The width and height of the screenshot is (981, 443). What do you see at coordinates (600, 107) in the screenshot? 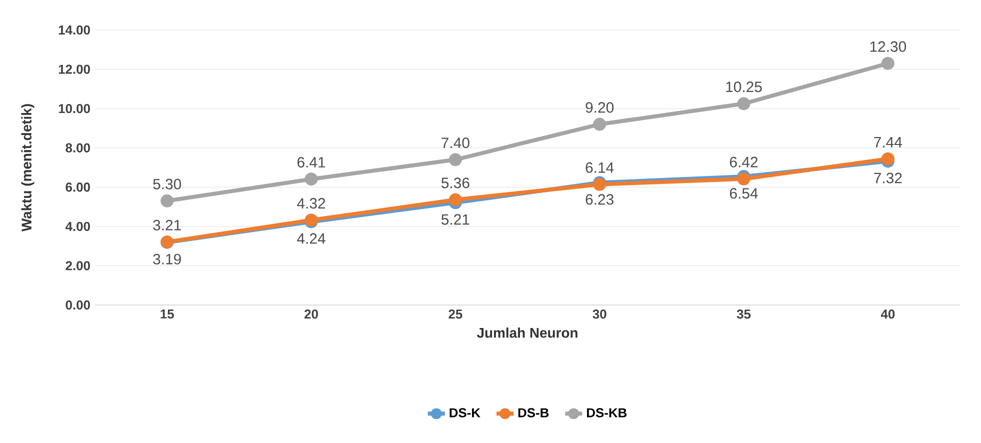
I see `data-label: 9.20` at bounding box center [600, 107].